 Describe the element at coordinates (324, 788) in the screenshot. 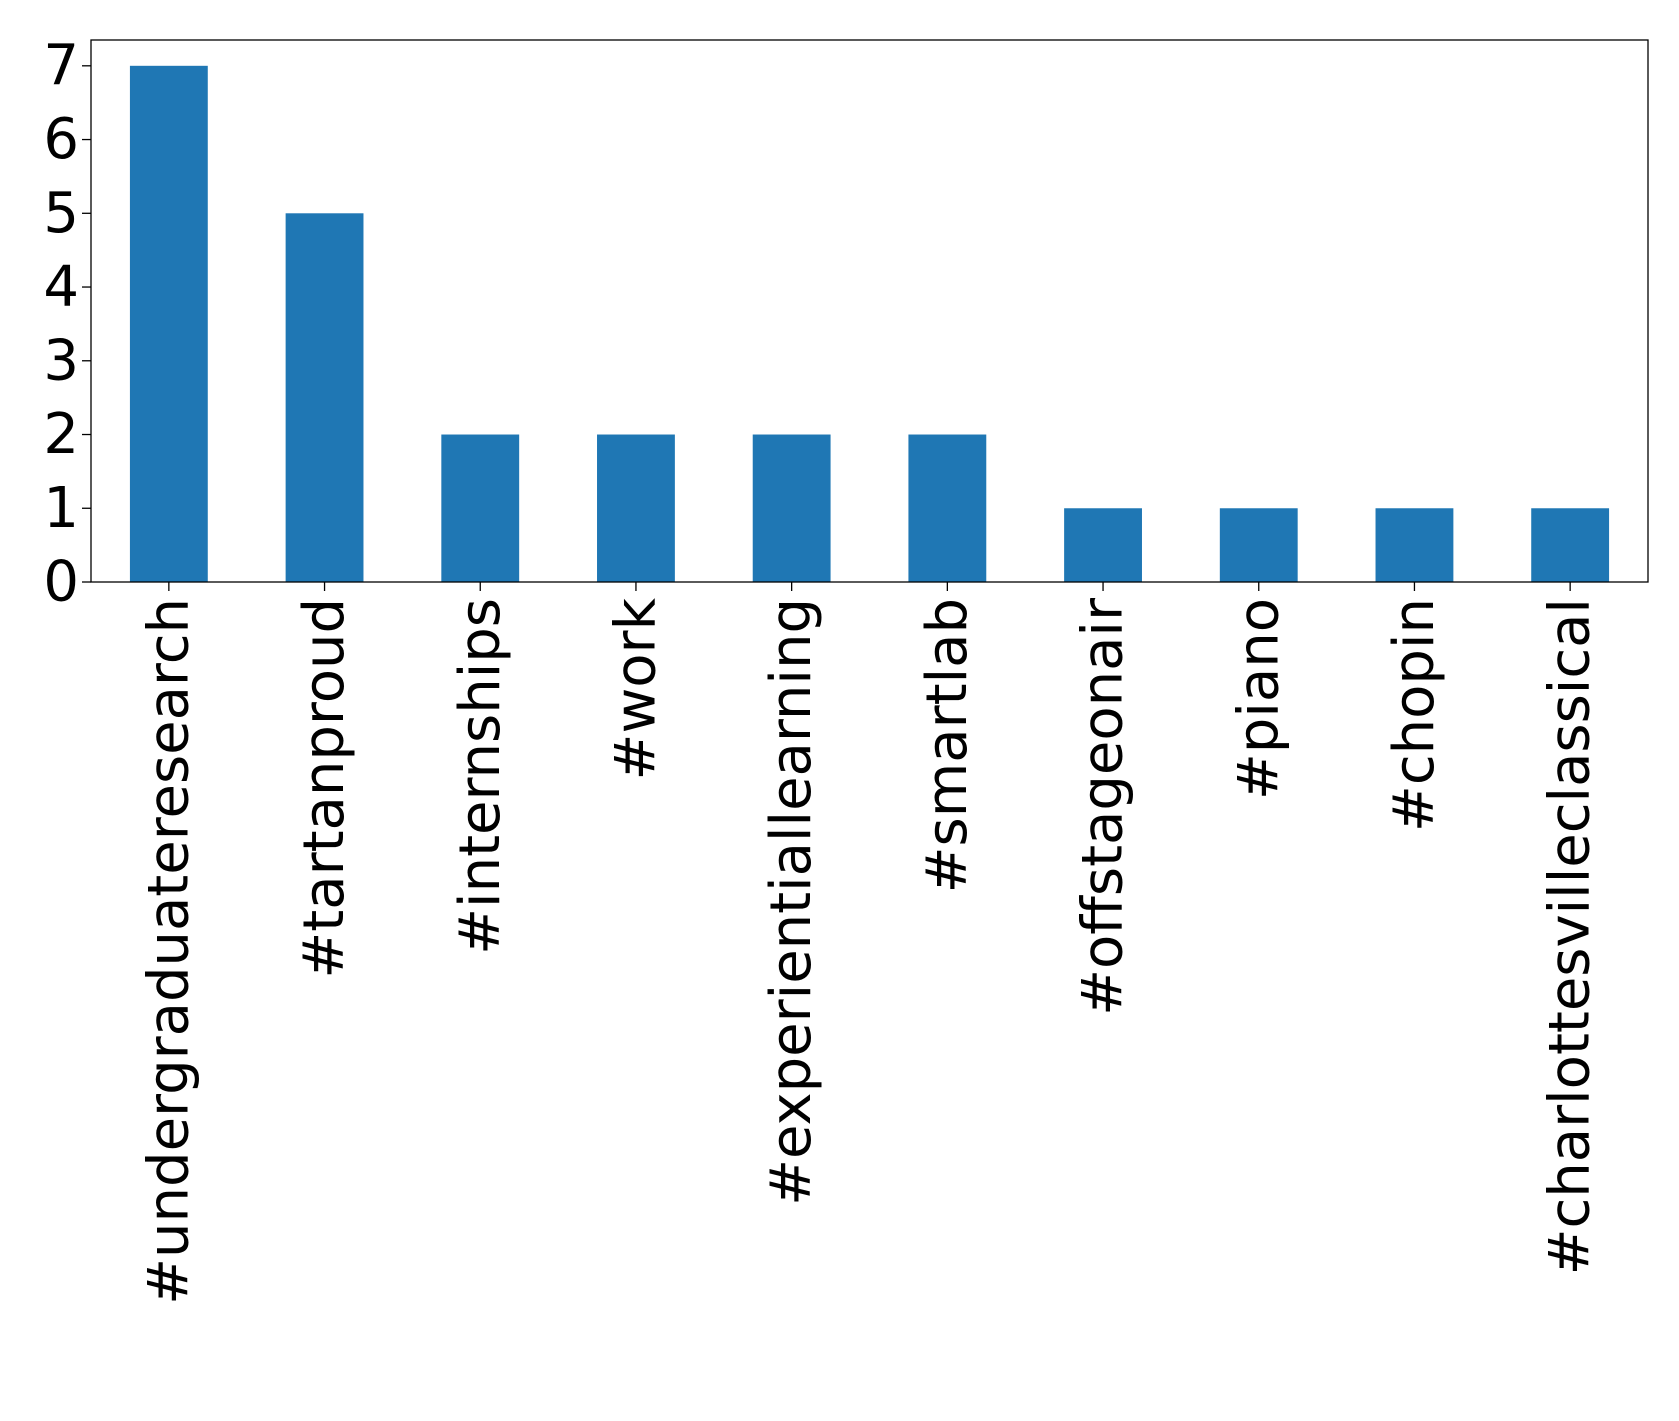

I see `x-tick-label: #tartanproud` at that location.